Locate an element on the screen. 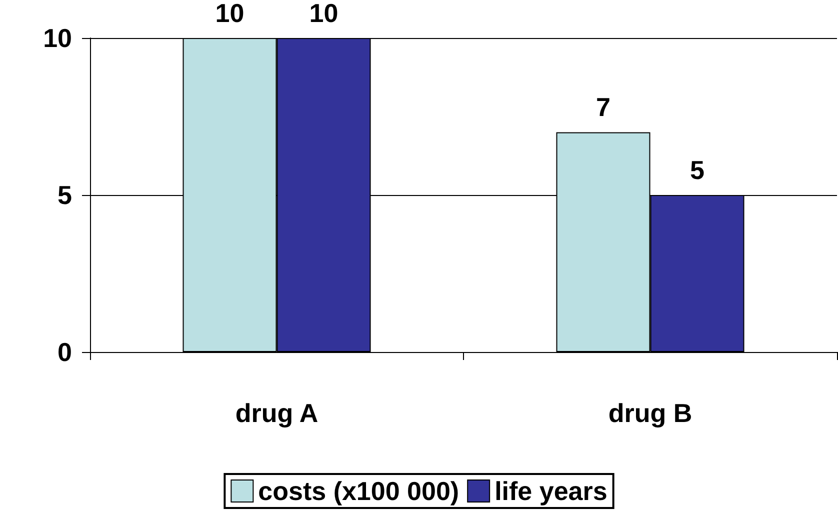 Image resolution: width=838 pixels, height=512 pixels. legend-label: life years is located at coordinates (551, 491).